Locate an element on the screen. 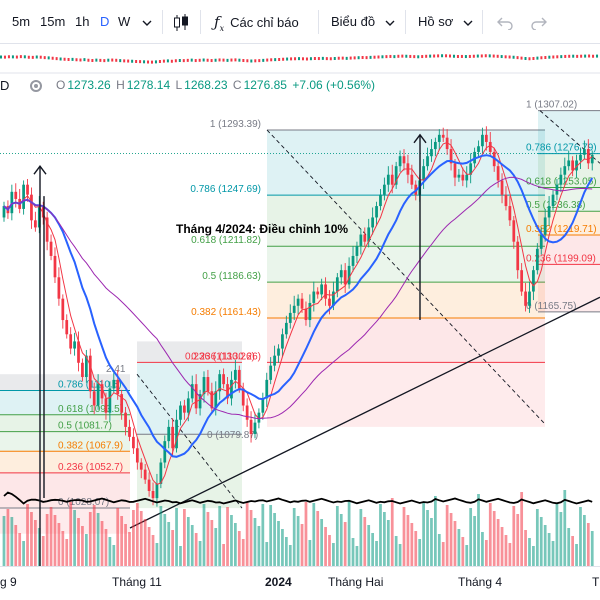  change-value: +7.06 (+0.56%) is located at coordinates (334, 85).